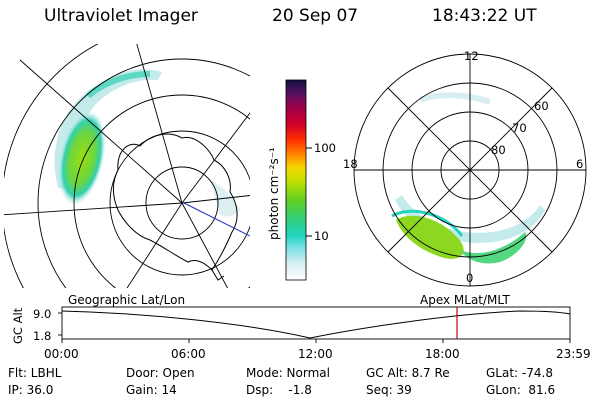 The image size is (600, 400). What do you see at coordinates (430, 237) in the screenshot?
I see `aurora-bright-region-right` at bounding box center [430, 237].